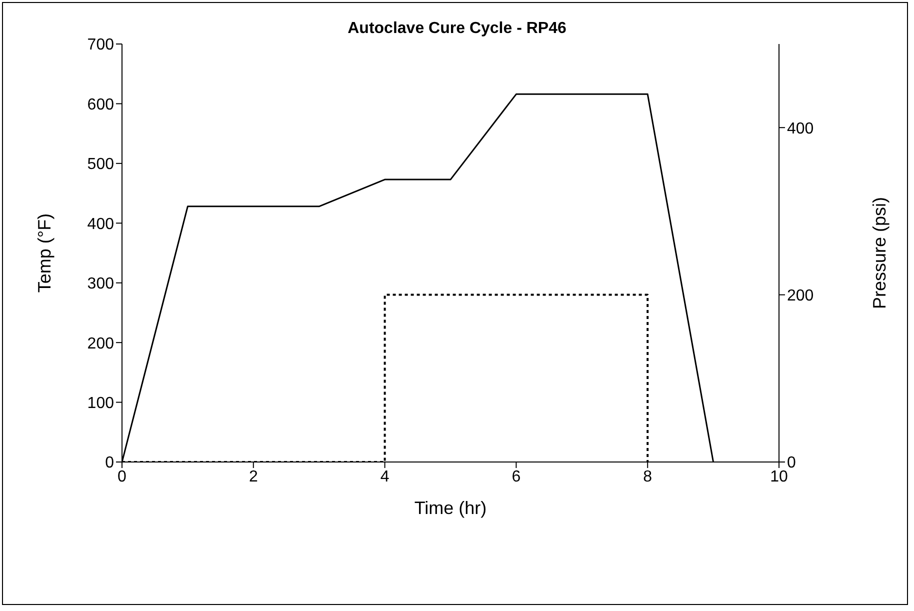  What do you see at coordinates (457, 29) in the screenshot?
I see `chart-title: Autoclave Cure Cycle - RP46` at bounding box center [457, 29].